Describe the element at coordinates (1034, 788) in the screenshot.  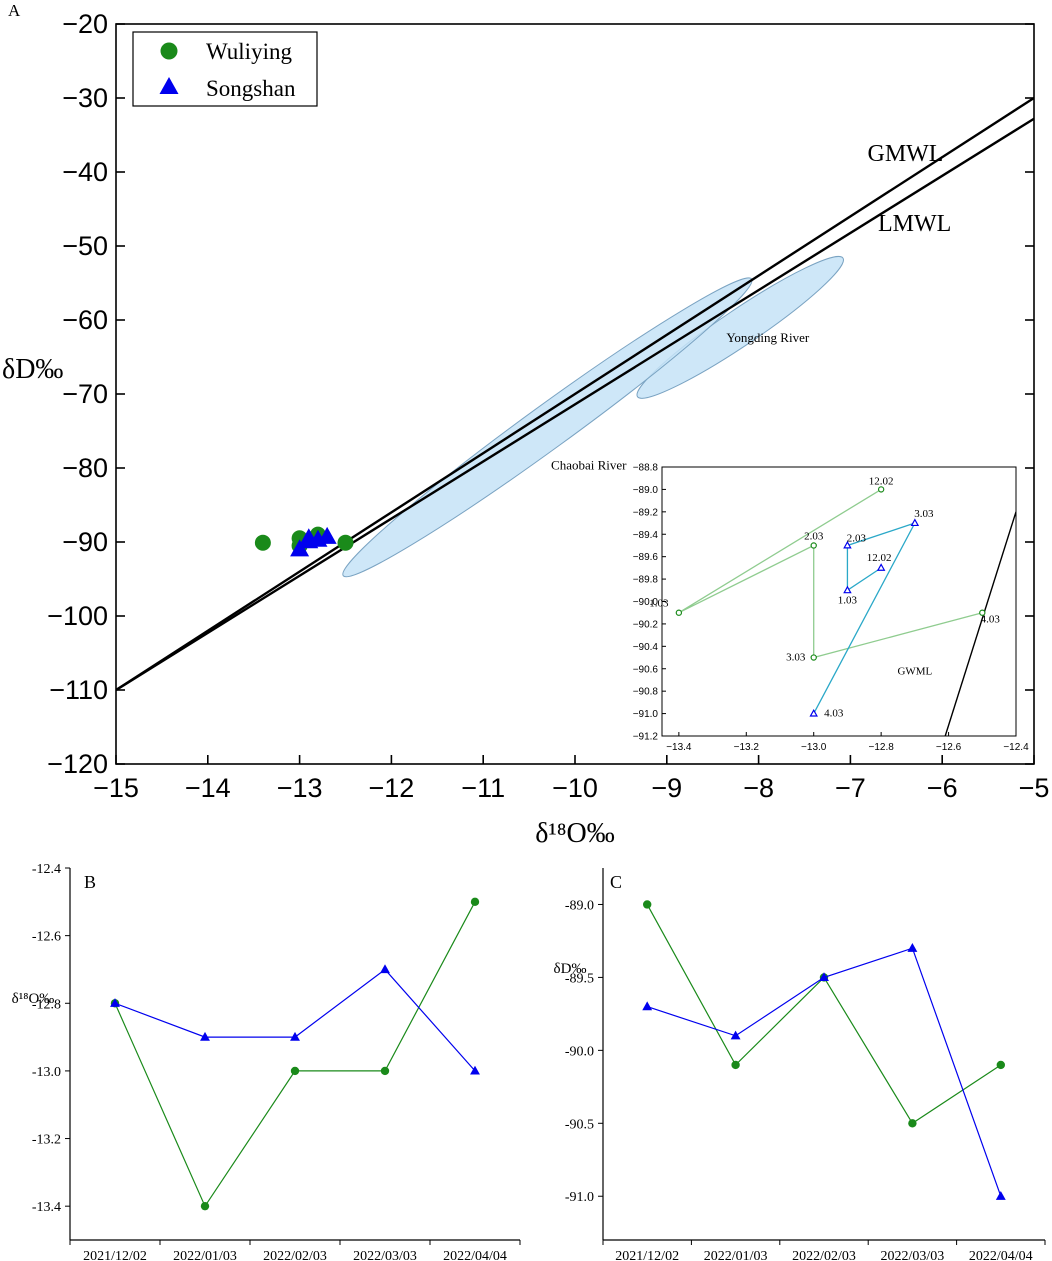
I see `x-tick-label: −5` at that location.